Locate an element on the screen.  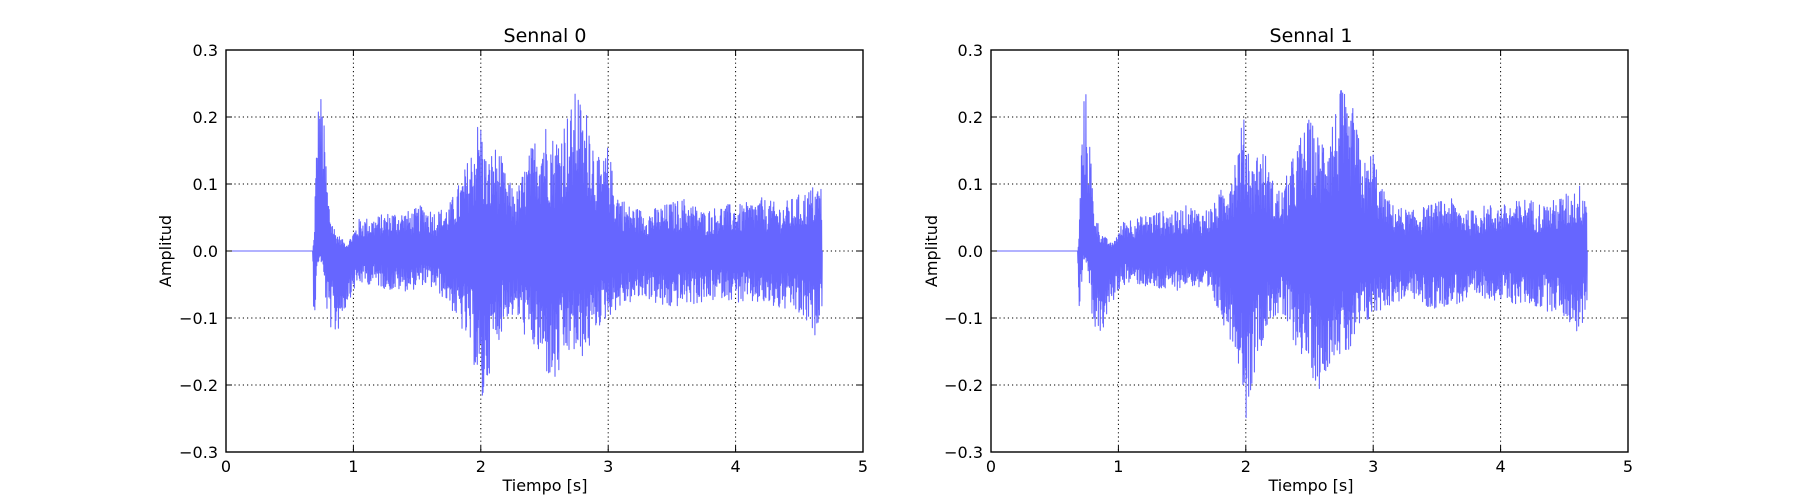
chart-title: Sennal 1 is located at coordinates (1311, 36).